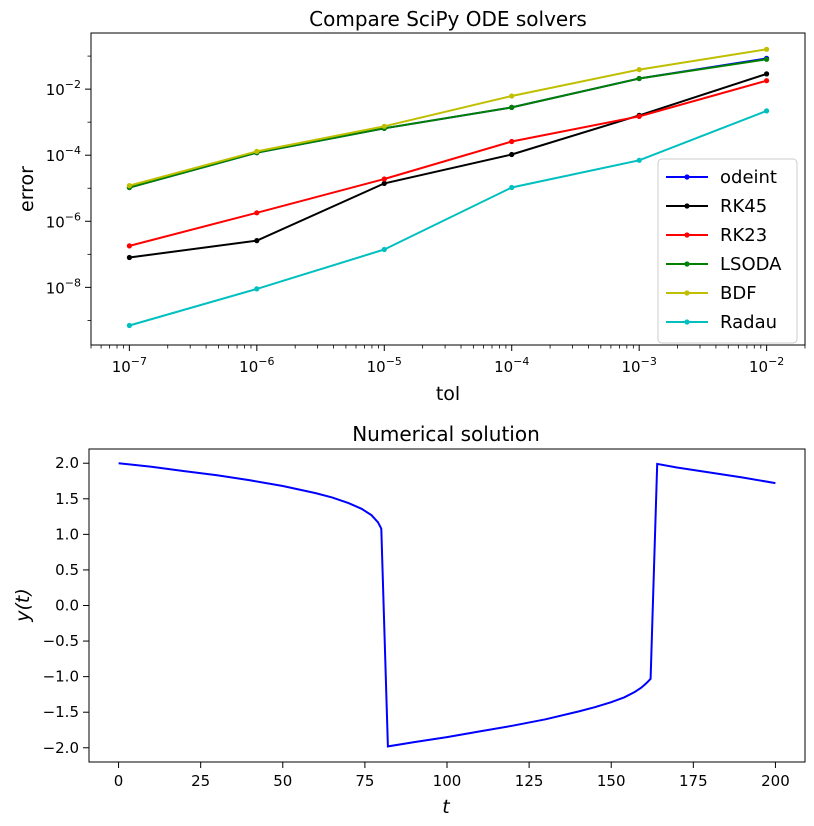 Image resolution: width=814 pixels, height=826 pixels. Describe the element at coordinates (751, 264) in the screenshot. I see `legend-label: LSODA` at that location.